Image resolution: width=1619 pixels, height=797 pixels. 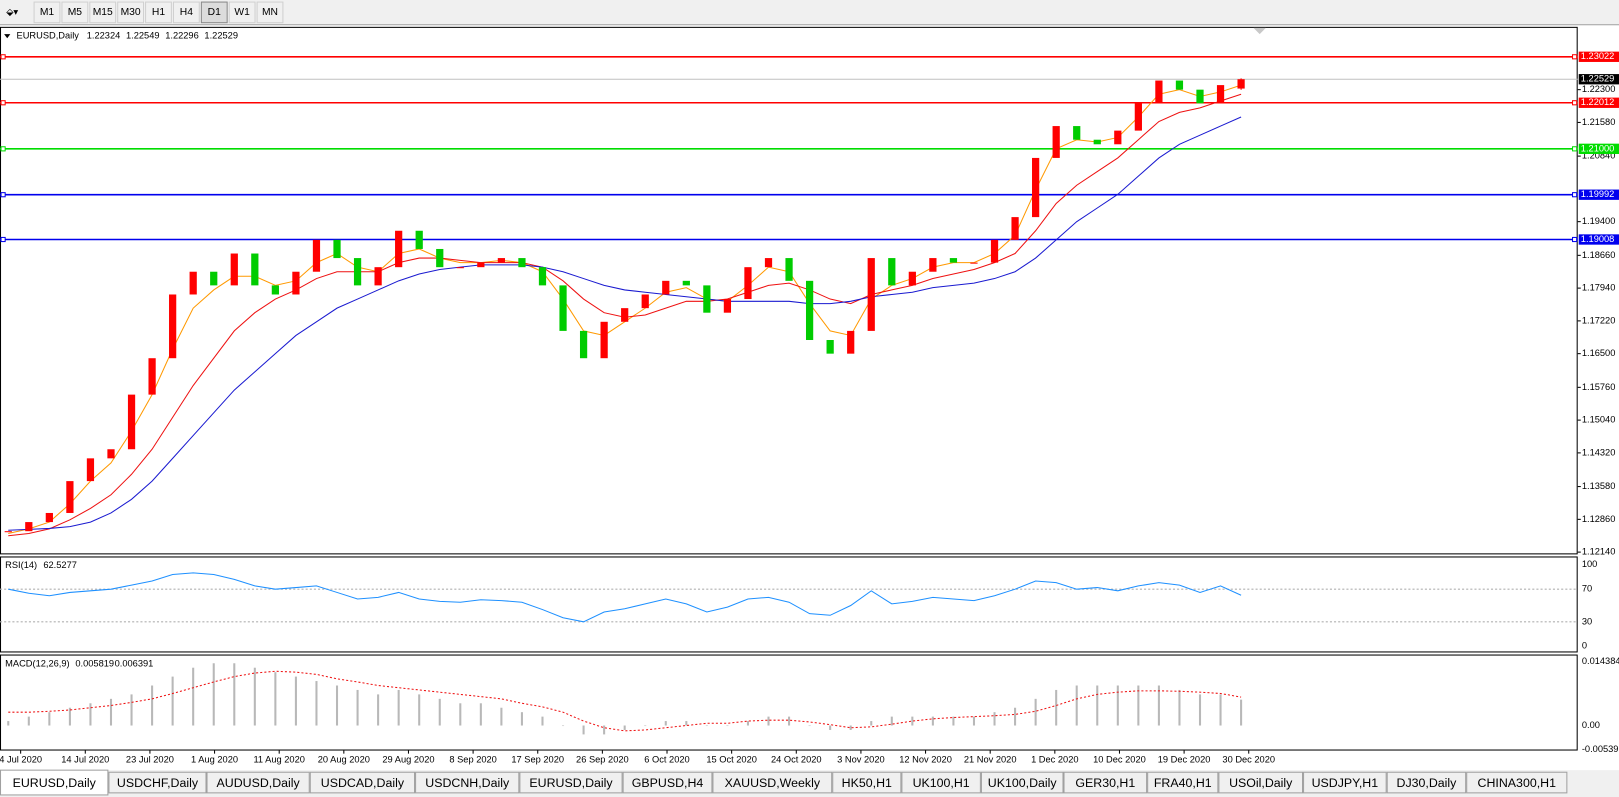 I want to click on x-tick-label: 1 Aug 2020, so click(x=214, y=759).